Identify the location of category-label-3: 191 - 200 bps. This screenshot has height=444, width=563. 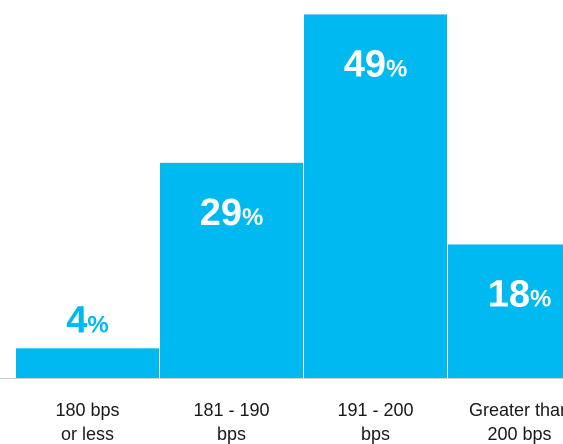
(375, 422).